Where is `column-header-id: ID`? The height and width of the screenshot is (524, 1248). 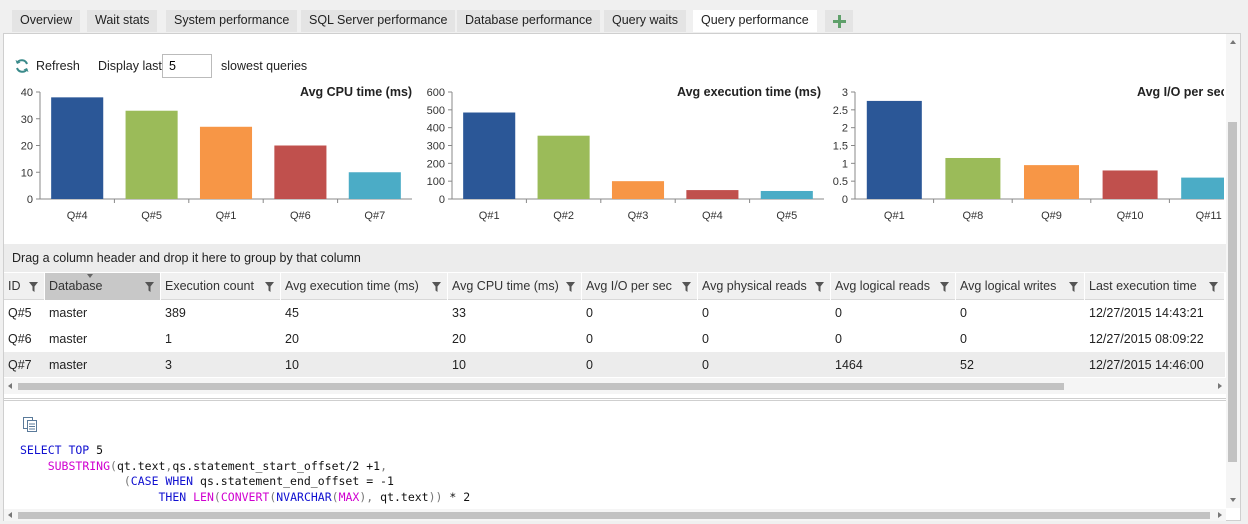 column-header-id: ID is located at coordinates (24, 286).